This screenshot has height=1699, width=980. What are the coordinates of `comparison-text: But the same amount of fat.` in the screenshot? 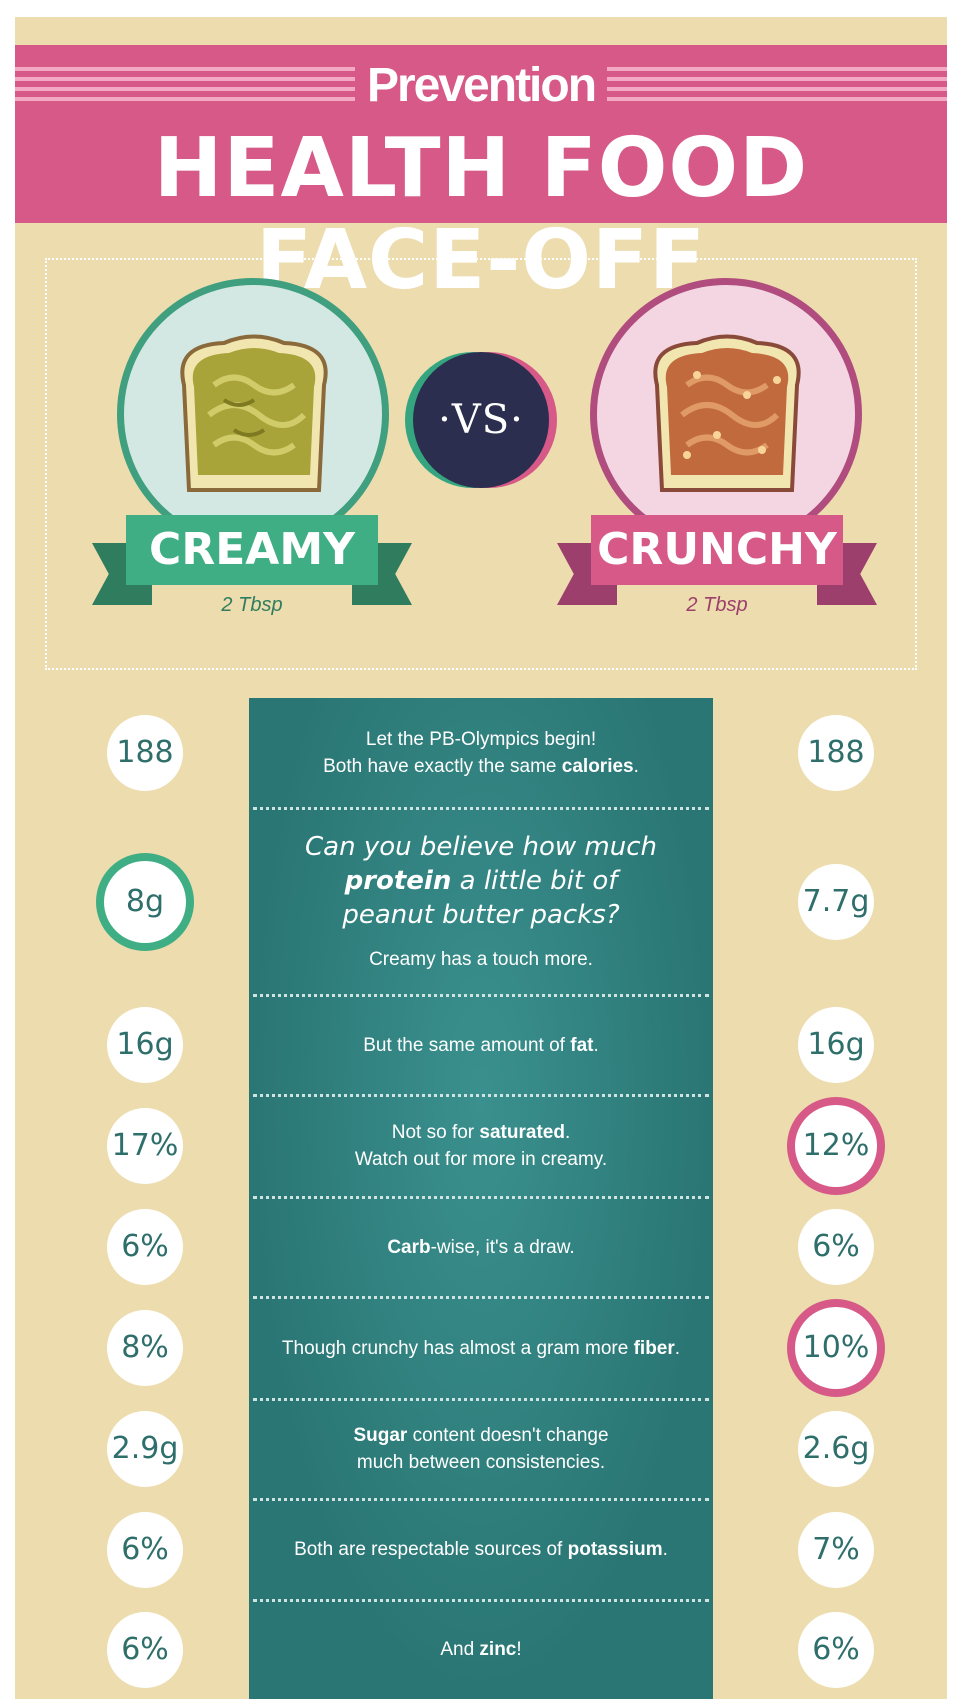 It's located at (481, 1045).